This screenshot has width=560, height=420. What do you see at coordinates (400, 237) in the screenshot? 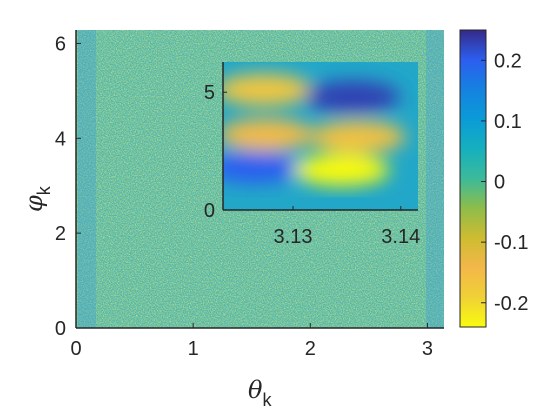
I see `inset-x-tick-label: 3.14` at bounding box center [400, 237].